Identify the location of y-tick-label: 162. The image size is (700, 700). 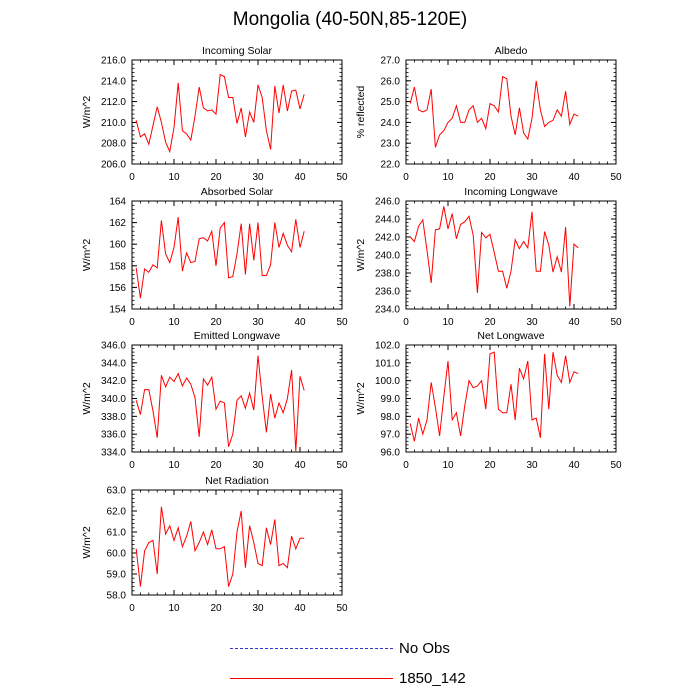
(117, 223).